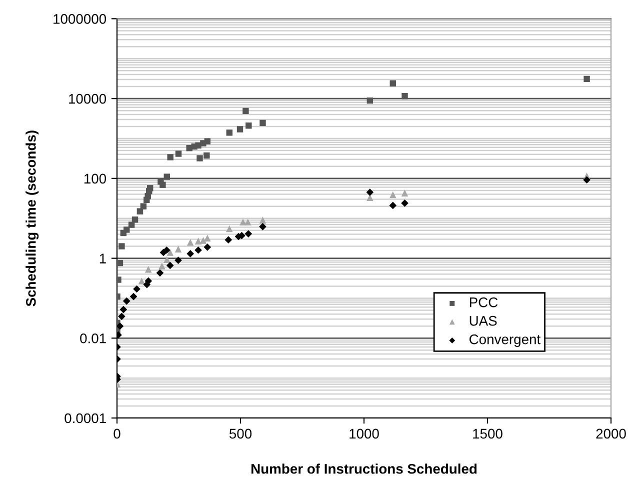  Describe the element at coordinates (103, 259) in the screenshot. I see `y-tick-label: 1` at that location.